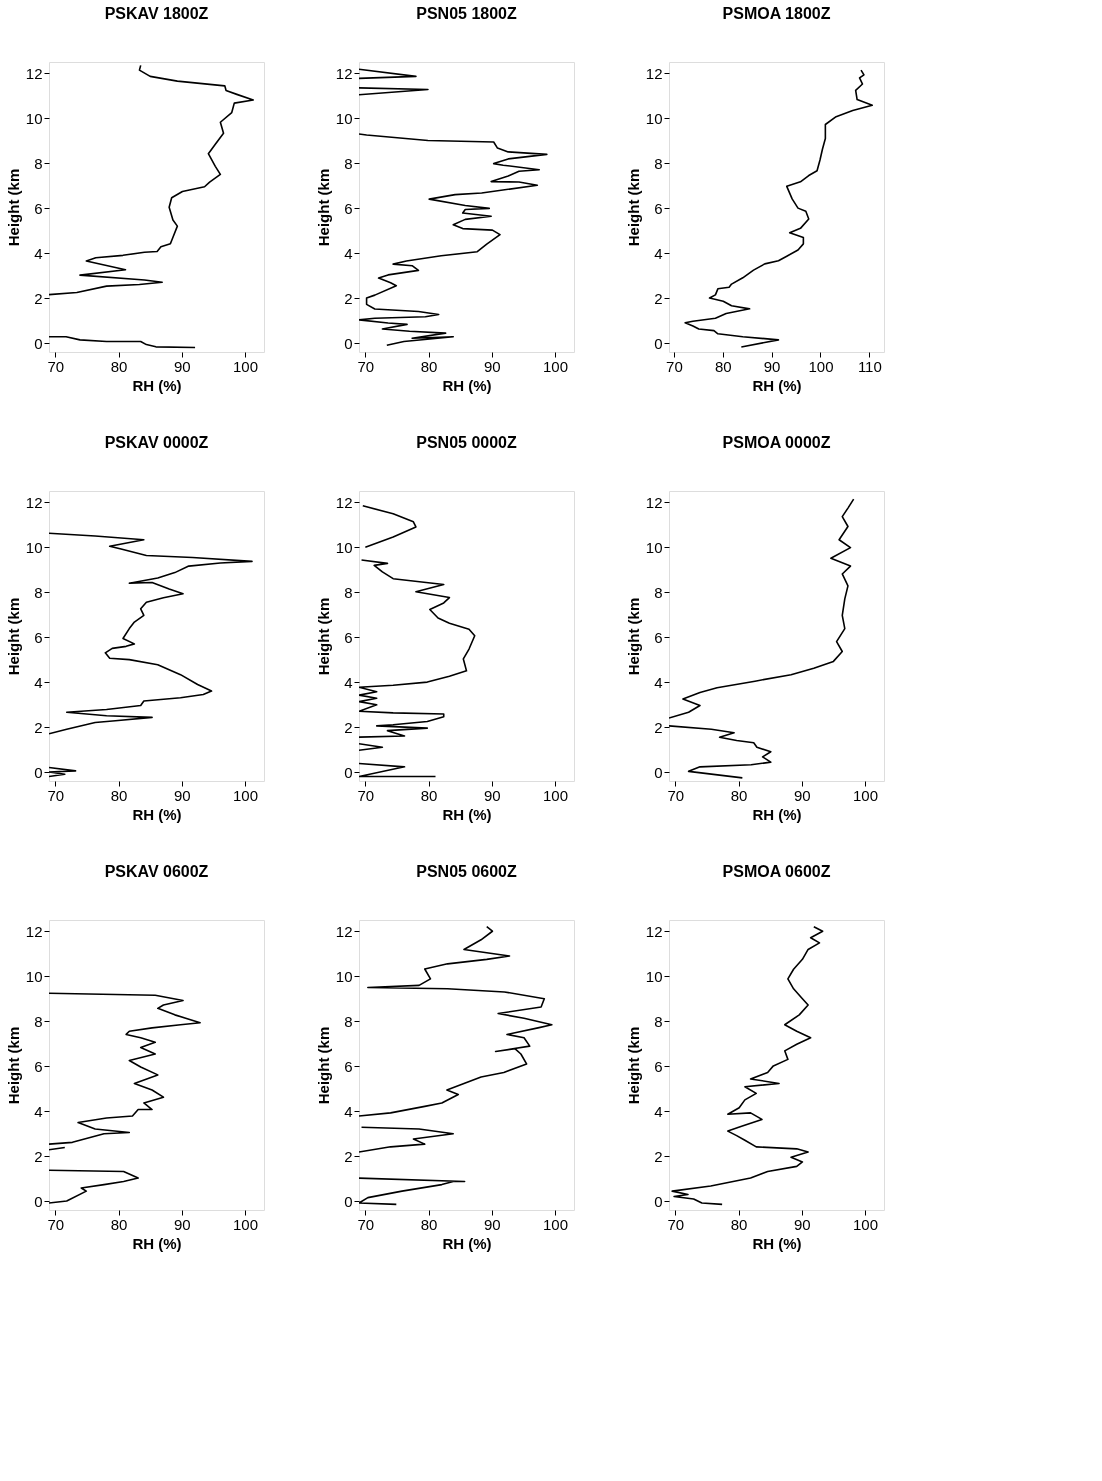 This screenshot has width=1102, height=1481. I want to click on chart-title: PSN05 0600Z, so click(466, 871).